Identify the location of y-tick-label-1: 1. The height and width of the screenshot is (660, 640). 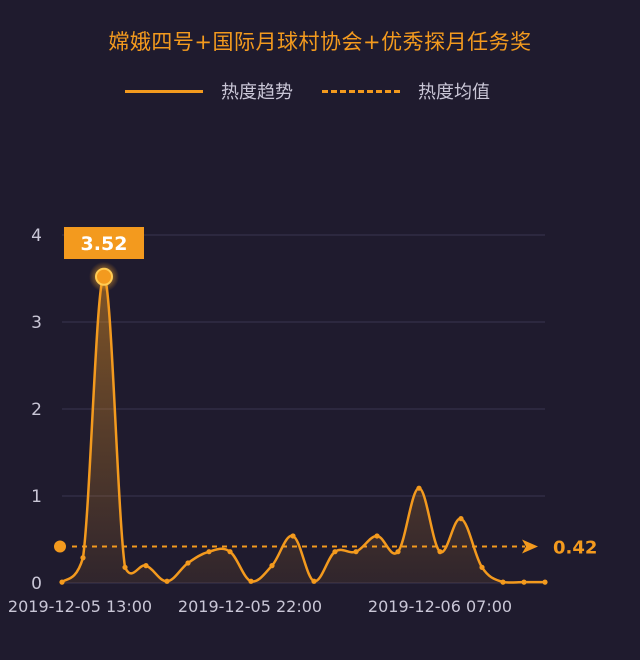
(36, 497).